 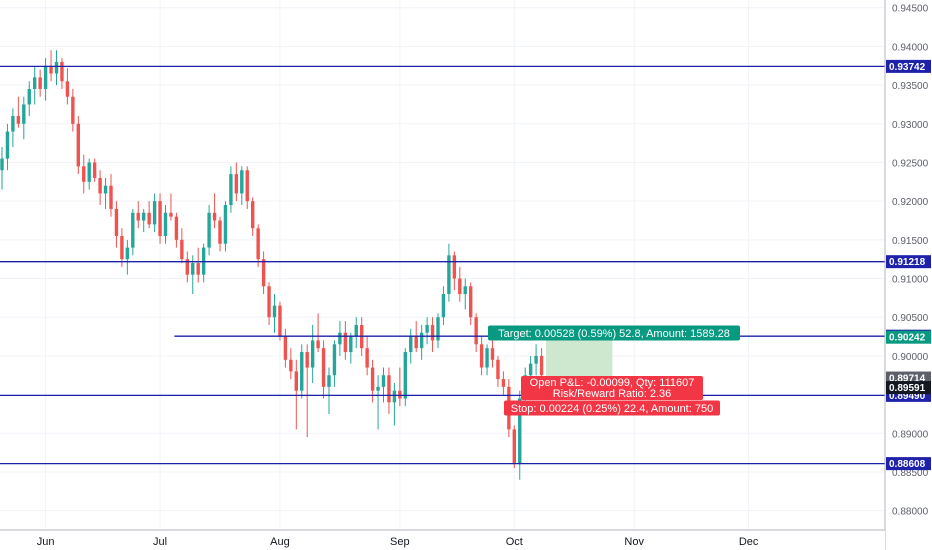 I want to click on price-tick-label: 0.94000, so click(x=910, y=47).